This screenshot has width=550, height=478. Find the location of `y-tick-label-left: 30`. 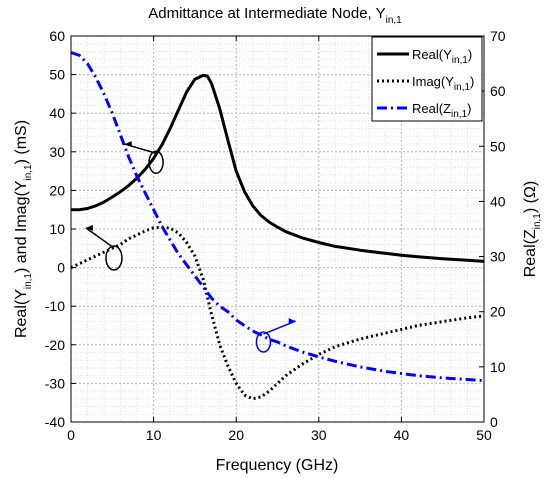

y-tick-label-left: 30 is located at coordinates (57, 152).